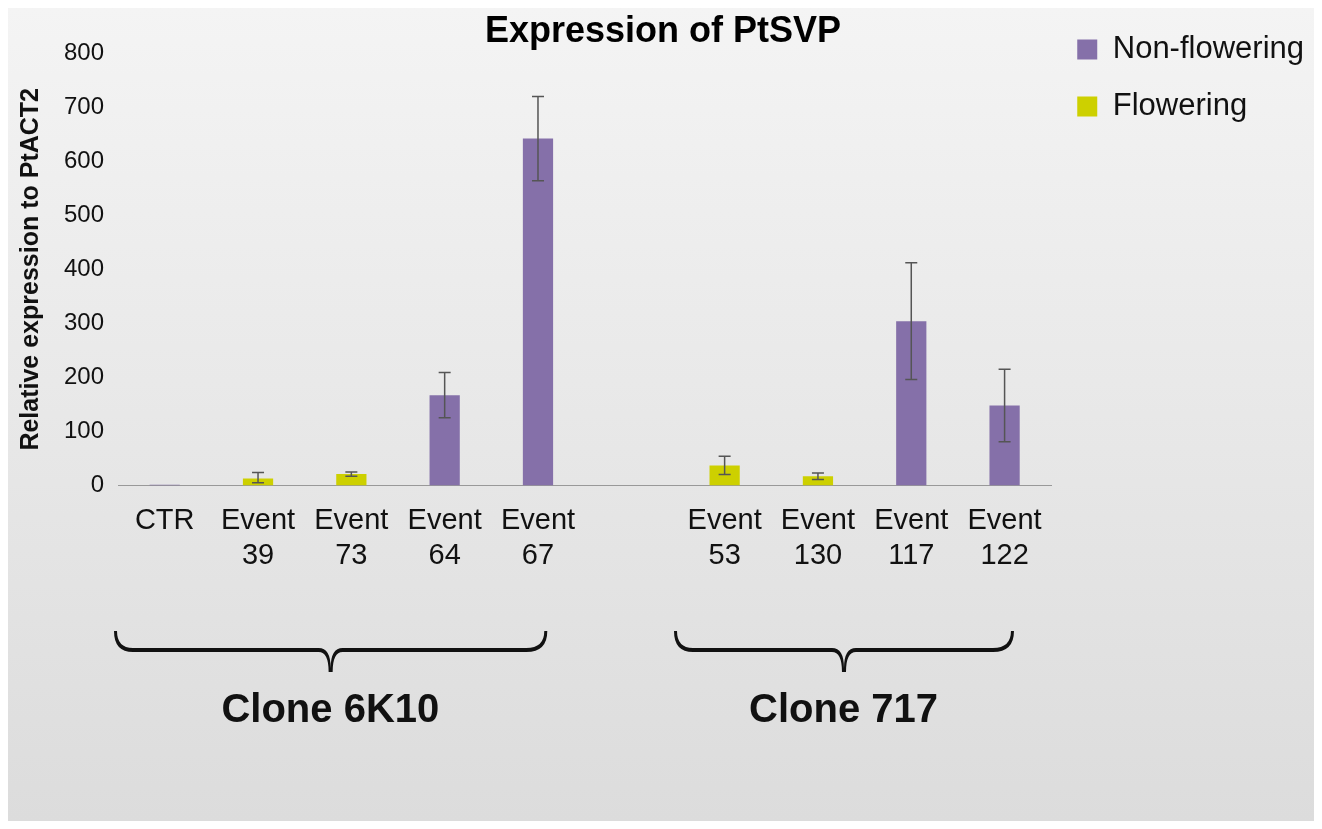 The height and width of the screenshot is (829, 1322). Describe the element at coordinates (84, 105) in the screenshot. I see `y-tick-label: 700` at that location.